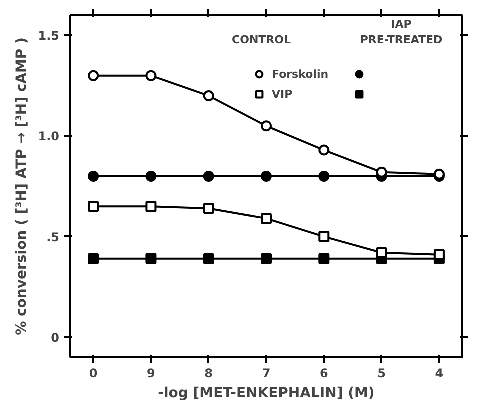  I want to click on annotation: IAP PRE-TREATED, so click(401, 32).